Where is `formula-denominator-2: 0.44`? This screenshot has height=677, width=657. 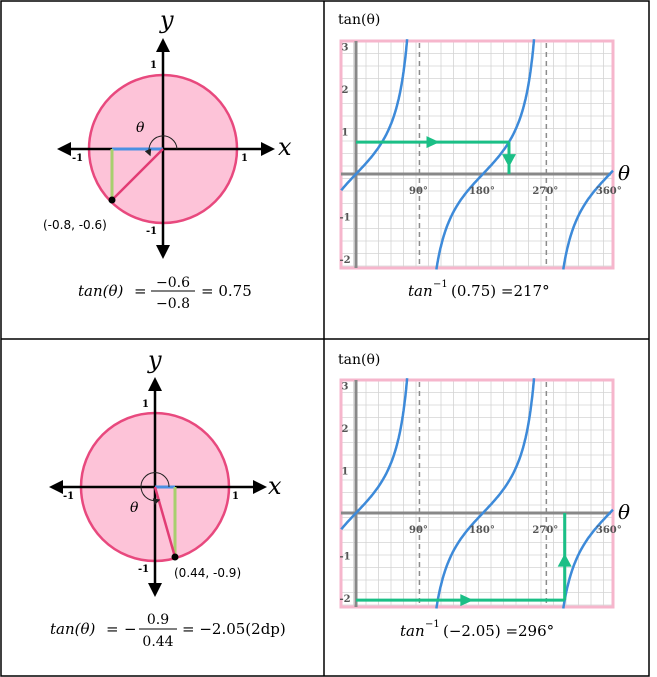 formula-denominator-2: 0.44 is located at coordinates (157, 642).